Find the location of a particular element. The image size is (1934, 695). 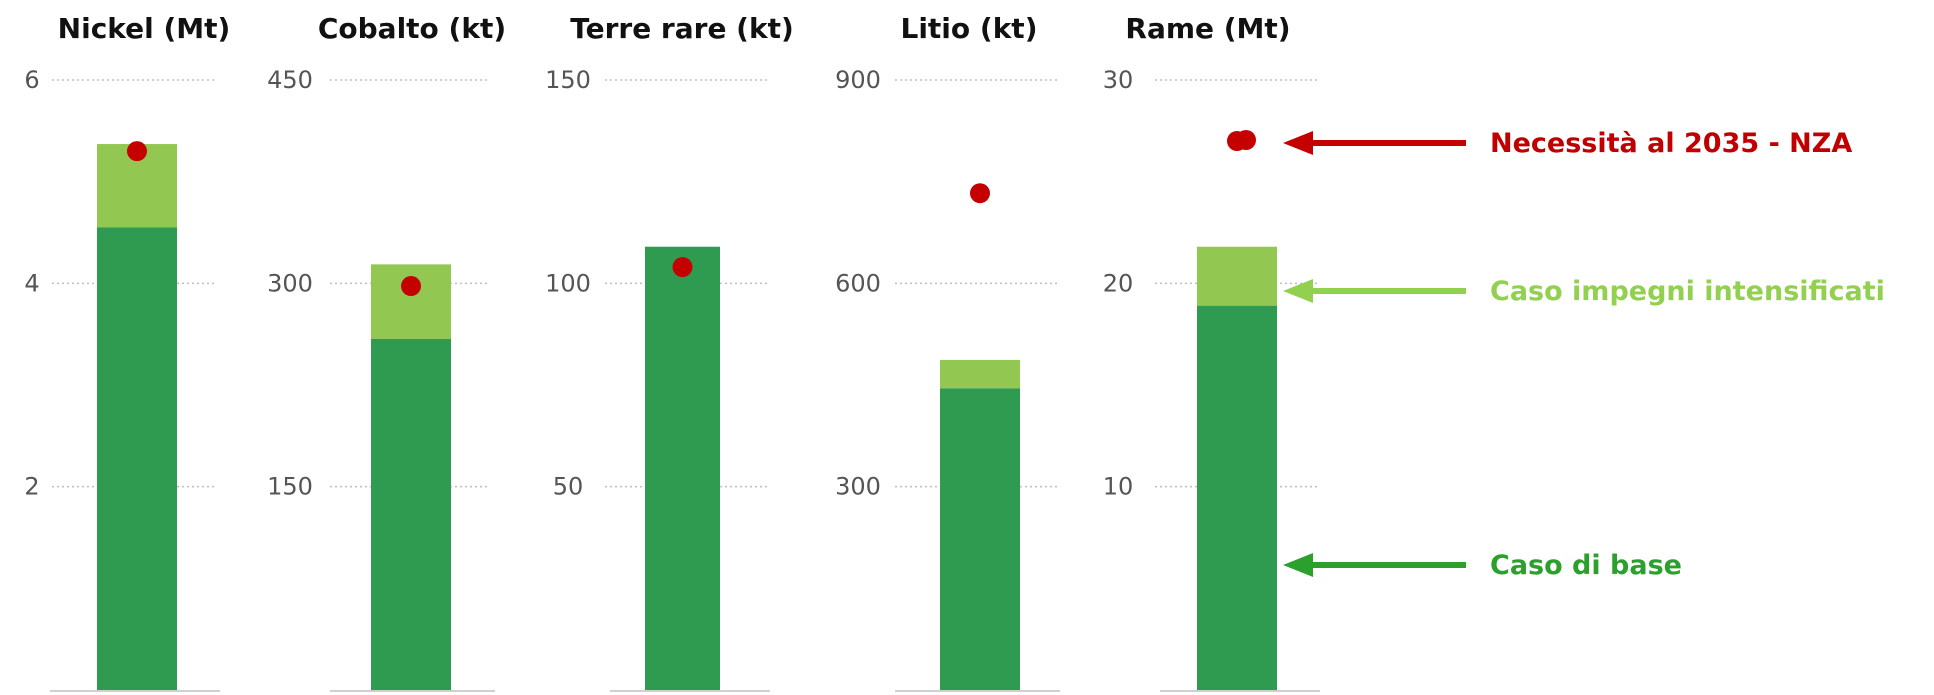

panel-1: Nickel (Mt) 6 4 2 is located at coordinates (127, 352).